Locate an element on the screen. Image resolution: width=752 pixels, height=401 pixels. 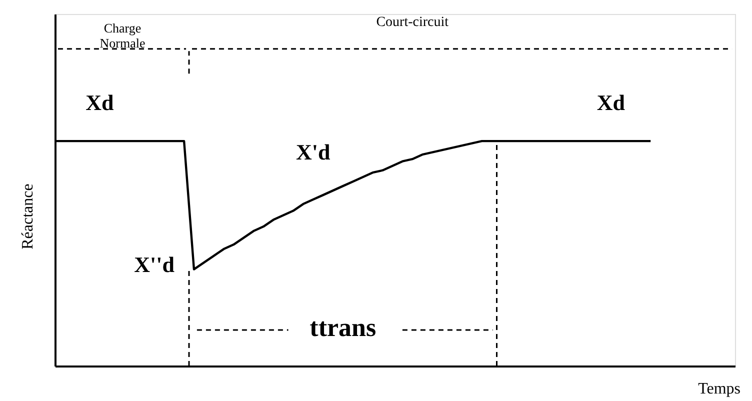
annotation: X'd is located at coordinates (313, 151).